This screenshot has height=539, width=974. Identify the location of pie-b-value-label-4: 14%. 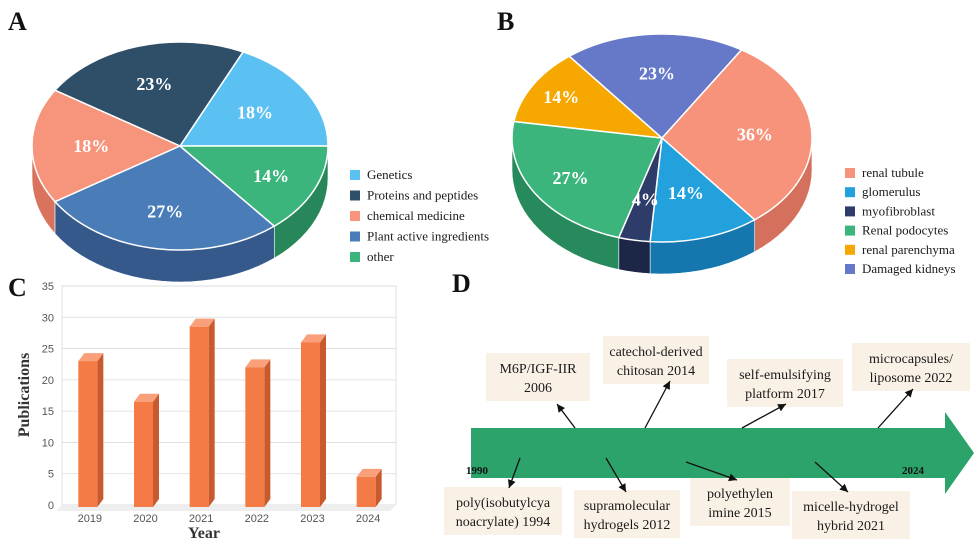
(561, 97).